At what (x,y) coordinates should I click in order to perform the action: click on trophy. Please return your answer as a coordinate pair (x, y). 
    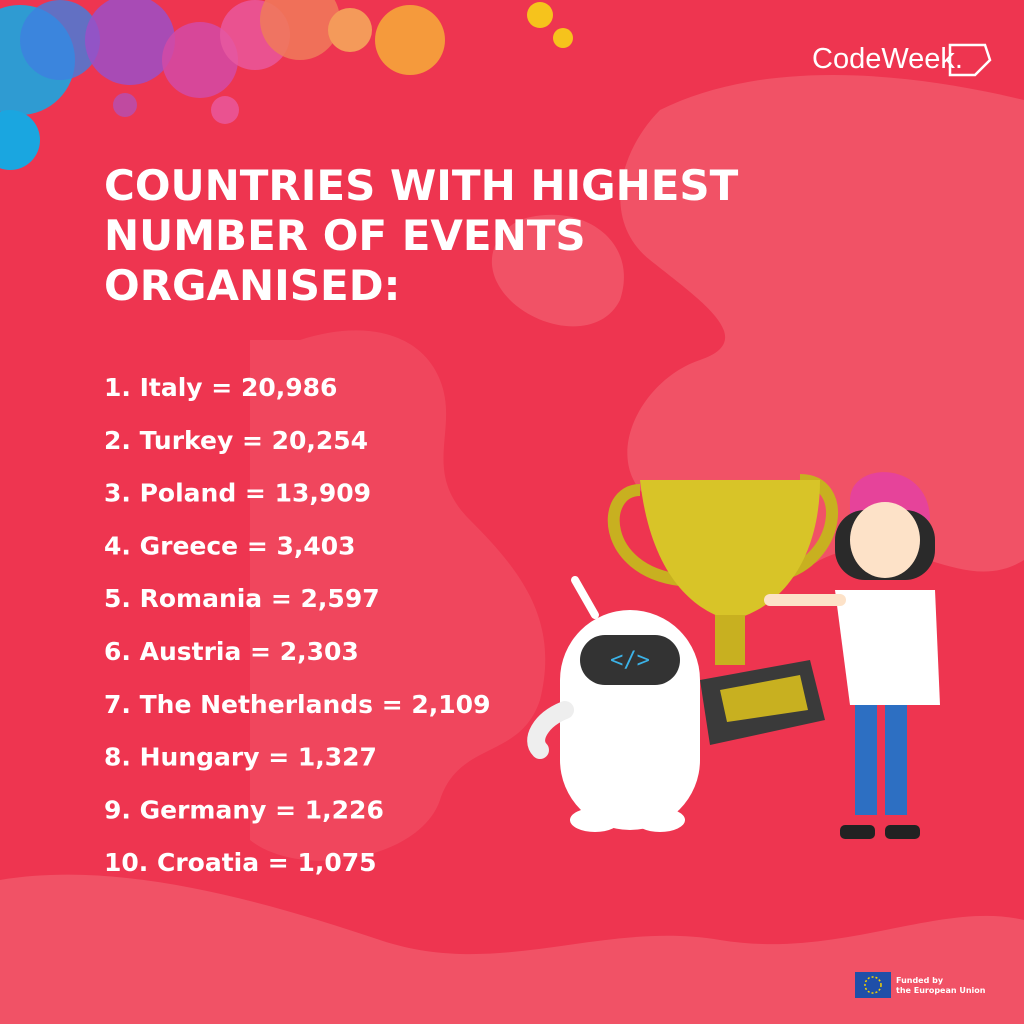
    Looking at the image, I should click on (722, 609).